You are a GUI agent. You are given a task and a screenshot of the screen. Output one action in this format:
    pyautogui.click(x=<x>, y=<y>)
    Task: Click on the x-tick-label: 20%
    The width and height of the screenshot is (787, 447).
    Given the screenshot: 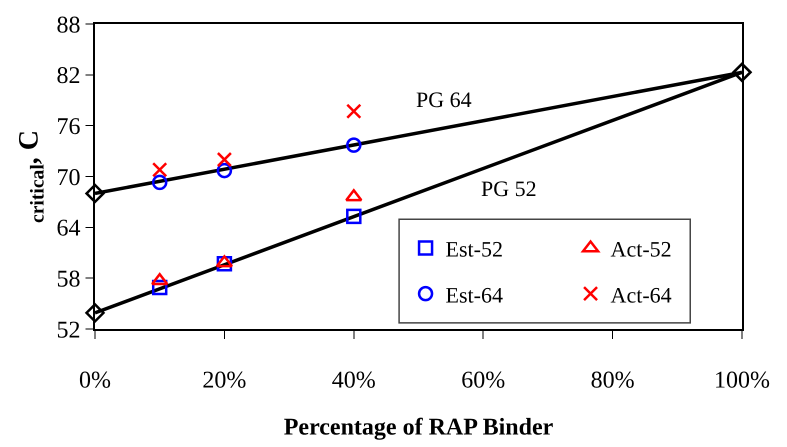 What is the action you would take?
    pyautogui.click(x=224, y=381)
    